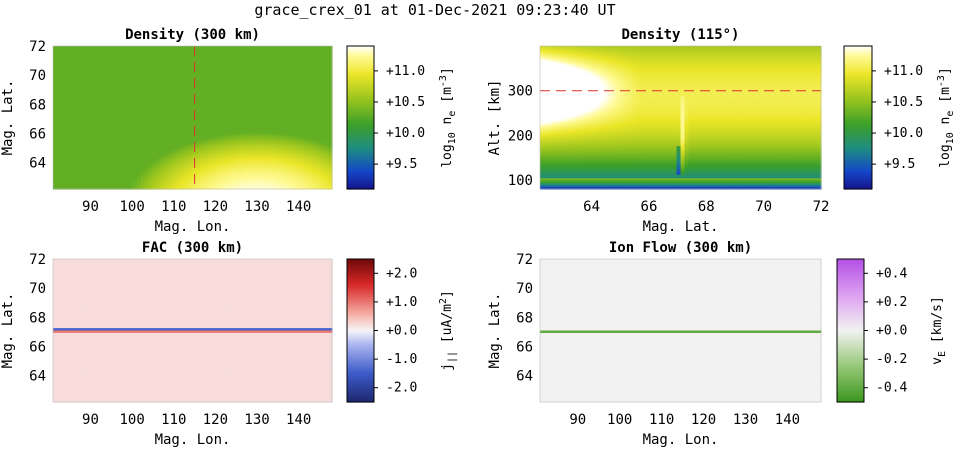 The height and width of the screenshot is (450, 975). What do you see at coordinates (37, 164) in the screenshot?
I see `y-tick-label: 64` at bounding box center [37, 164].